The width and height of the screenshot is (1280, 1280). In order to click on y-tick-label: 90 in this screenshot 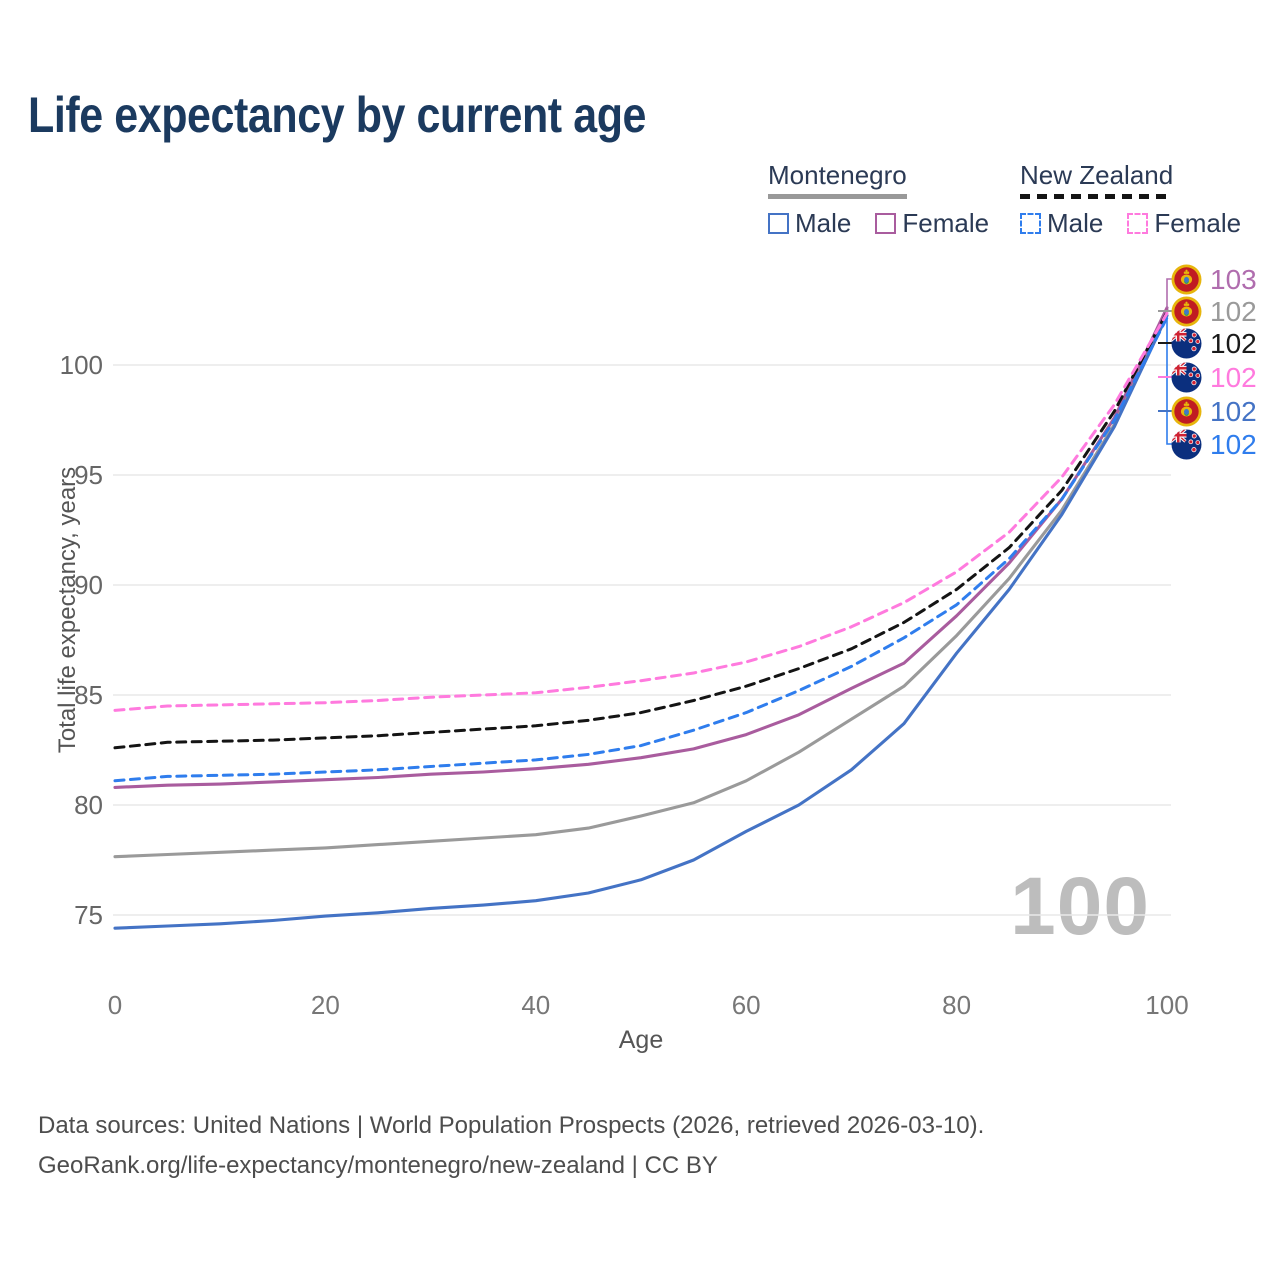, I will do `click(88, 585)`.